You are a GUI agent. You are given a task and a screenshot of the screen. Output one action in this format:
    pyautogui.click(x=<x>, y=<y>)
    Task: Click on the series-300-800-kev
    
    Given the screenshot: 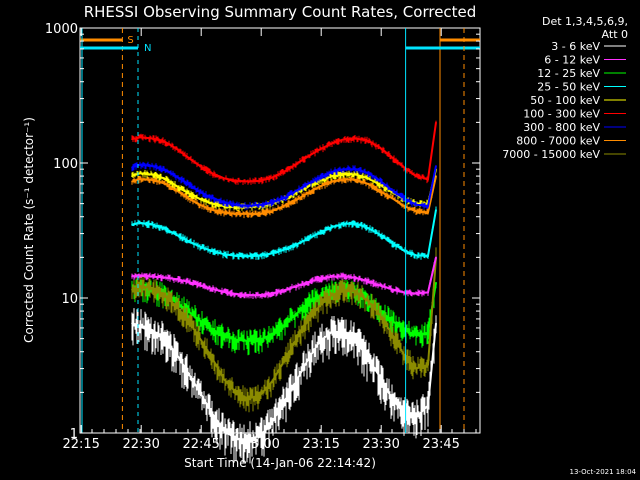 What is the action you would take?
    pyautogui.click(x=284, y=185)
    